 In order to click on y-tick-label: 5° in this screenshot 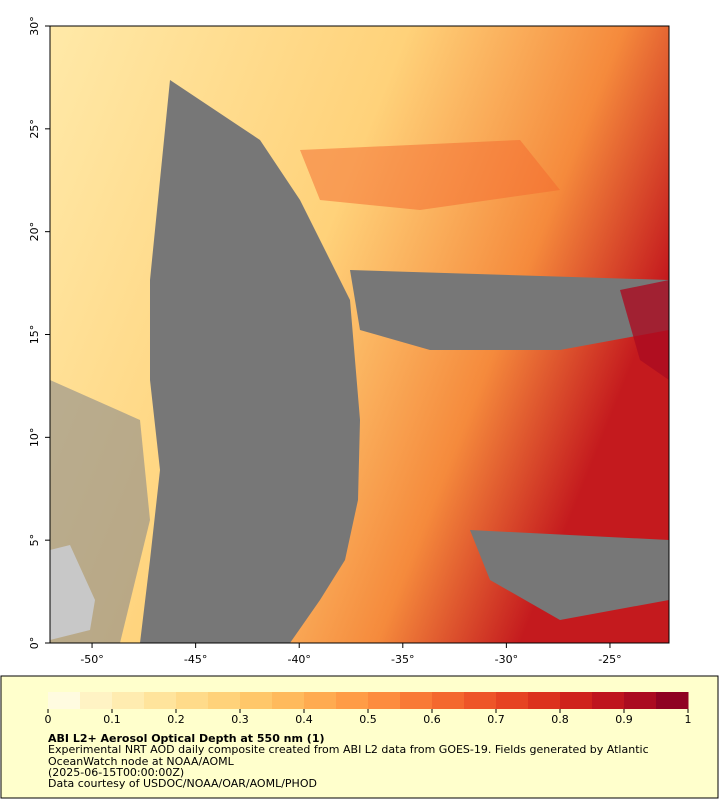, I will do `click(34, 540)`.